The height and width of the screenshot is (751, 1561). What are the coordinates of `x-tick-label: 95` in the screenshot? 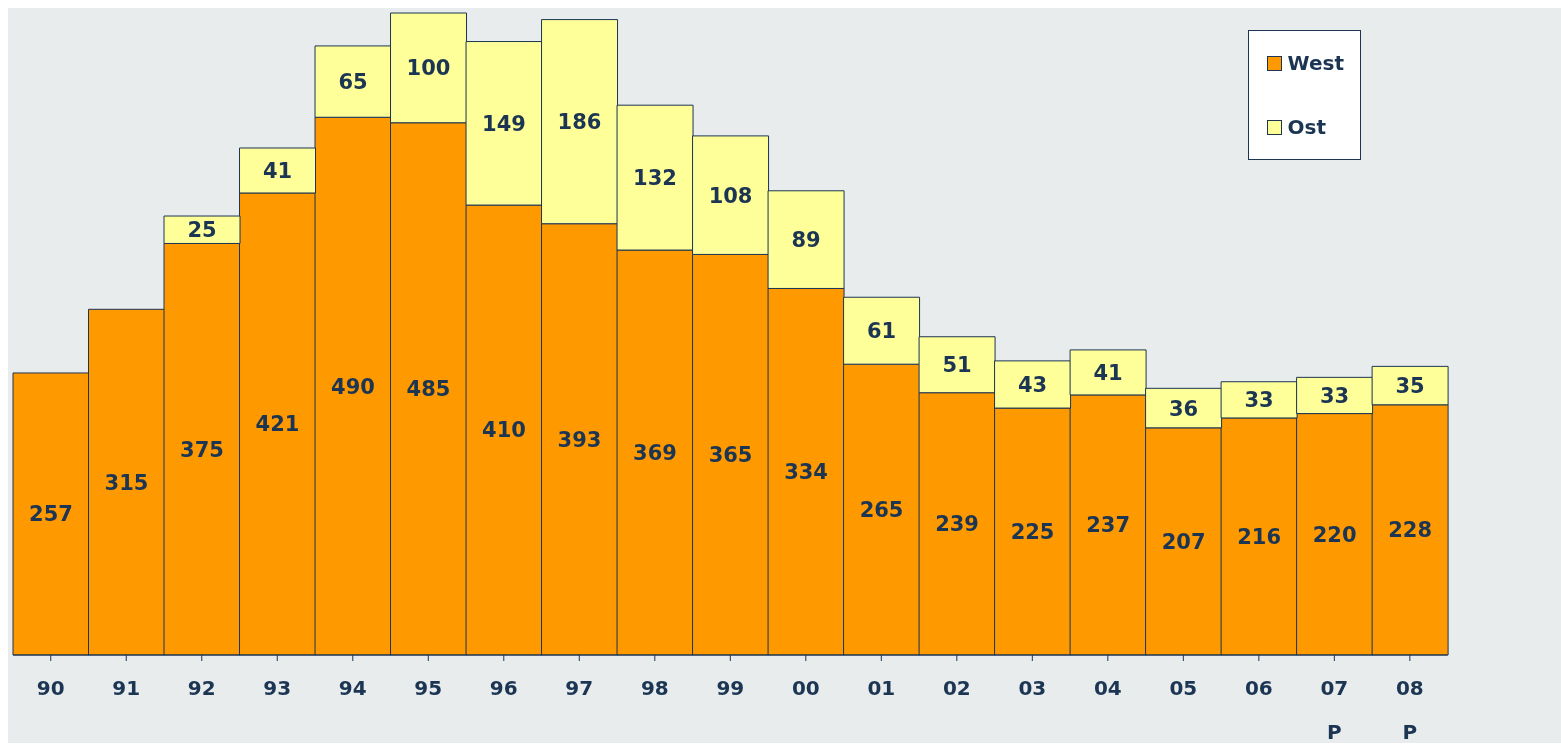 It's located at (428, 688).